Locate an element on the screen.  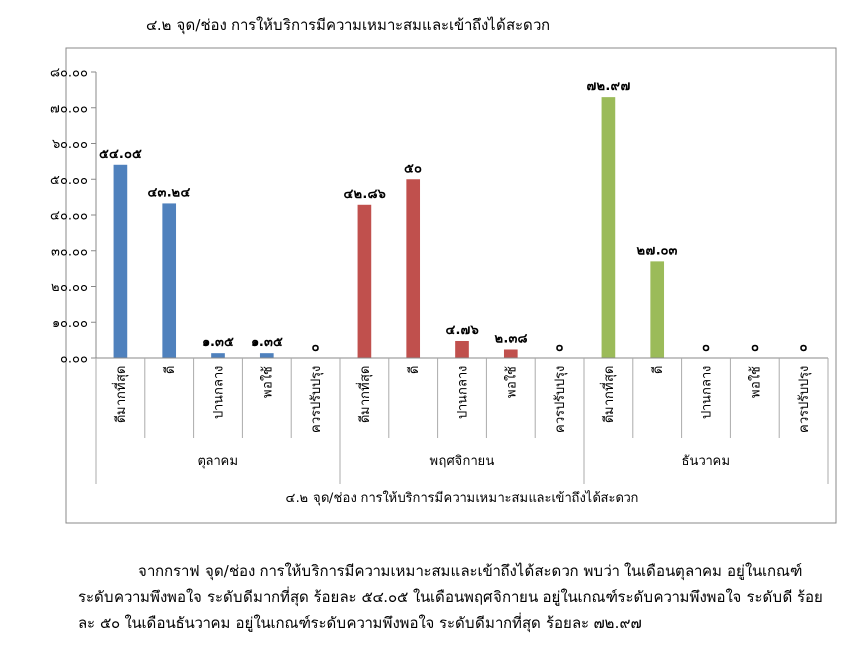
y-tick-label: ๑๐.๐๐ is located at coordinates (70, 323).